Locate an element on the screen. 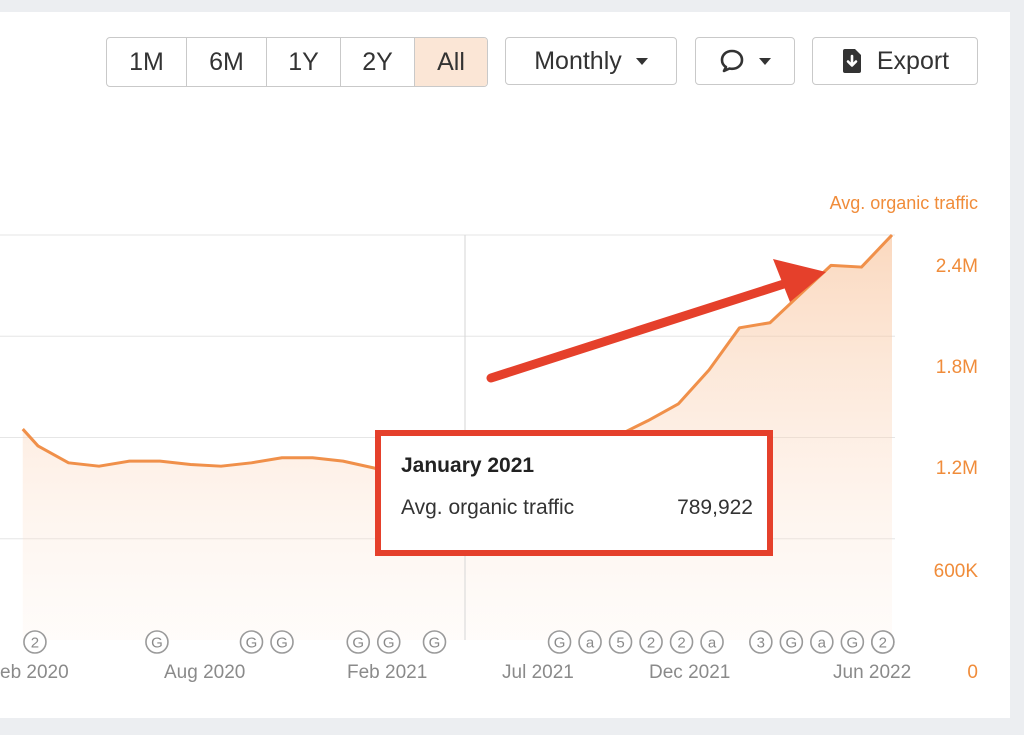 The width and height of the screenshot is (1024, 735). series-title: Avg. organic traffic is located at coordinates (903, 203).